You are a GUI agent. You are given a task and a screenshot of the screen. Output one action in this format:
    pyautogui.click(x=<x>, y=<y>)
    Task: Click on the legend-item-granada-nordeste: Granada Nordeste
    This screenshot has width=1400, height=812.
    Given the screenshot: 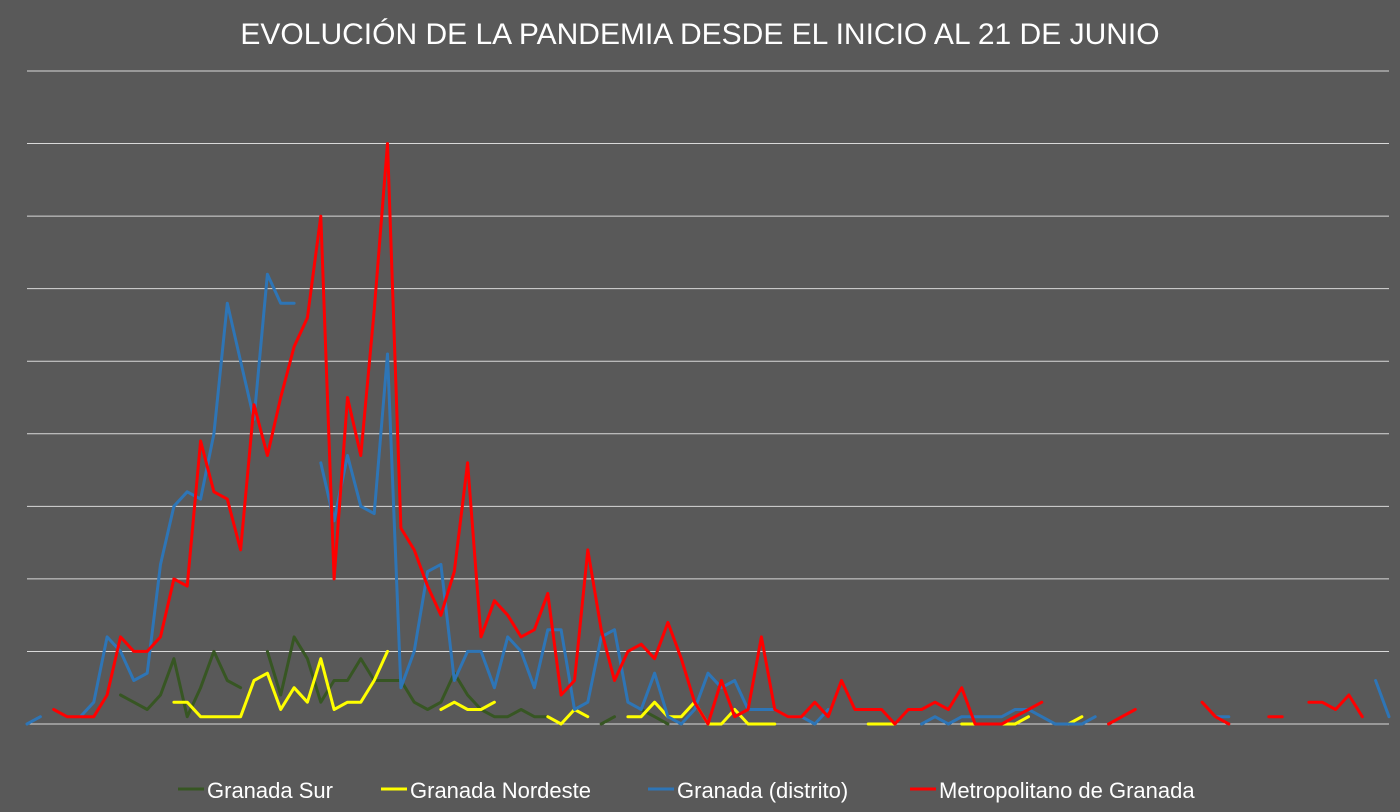 What is the action you would take?
    pyautogui.click(x=486, y=790)
    